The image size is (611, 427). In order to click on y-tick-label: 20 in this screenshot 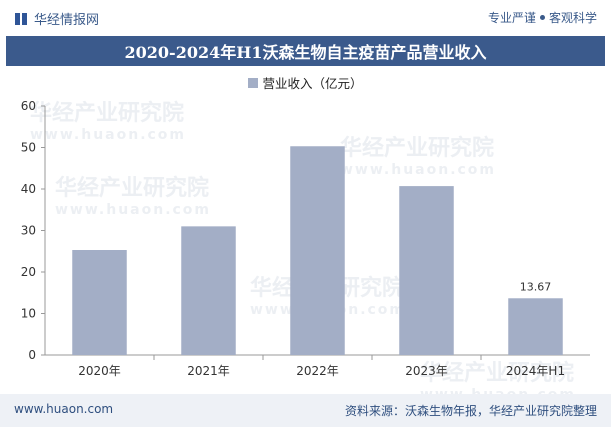, I will do `click(28, 272)`.